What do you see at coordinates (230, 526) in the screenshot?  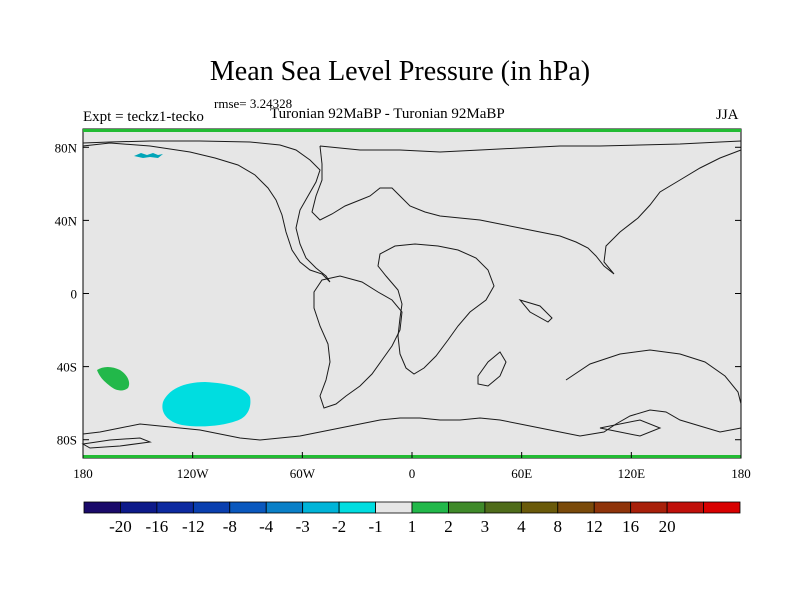 I see `colorbar-label: -8` at bounding box center [230, 526].